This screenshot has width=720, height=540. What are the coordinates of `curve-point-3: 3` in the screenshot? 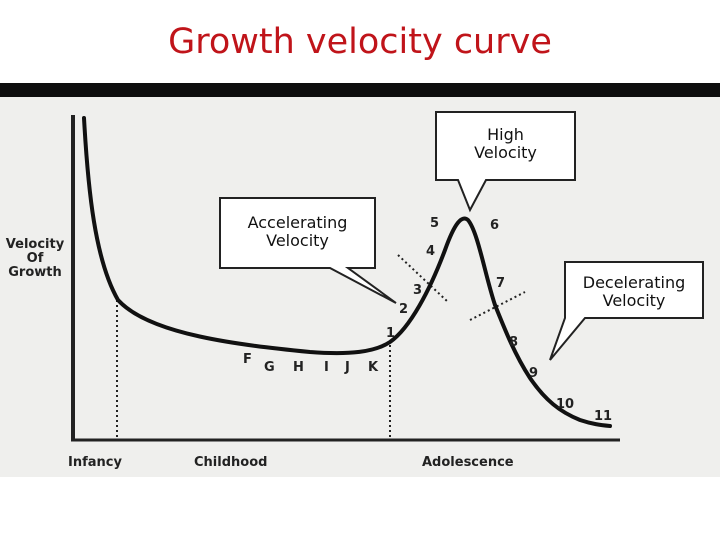 It's located at (418, 290).